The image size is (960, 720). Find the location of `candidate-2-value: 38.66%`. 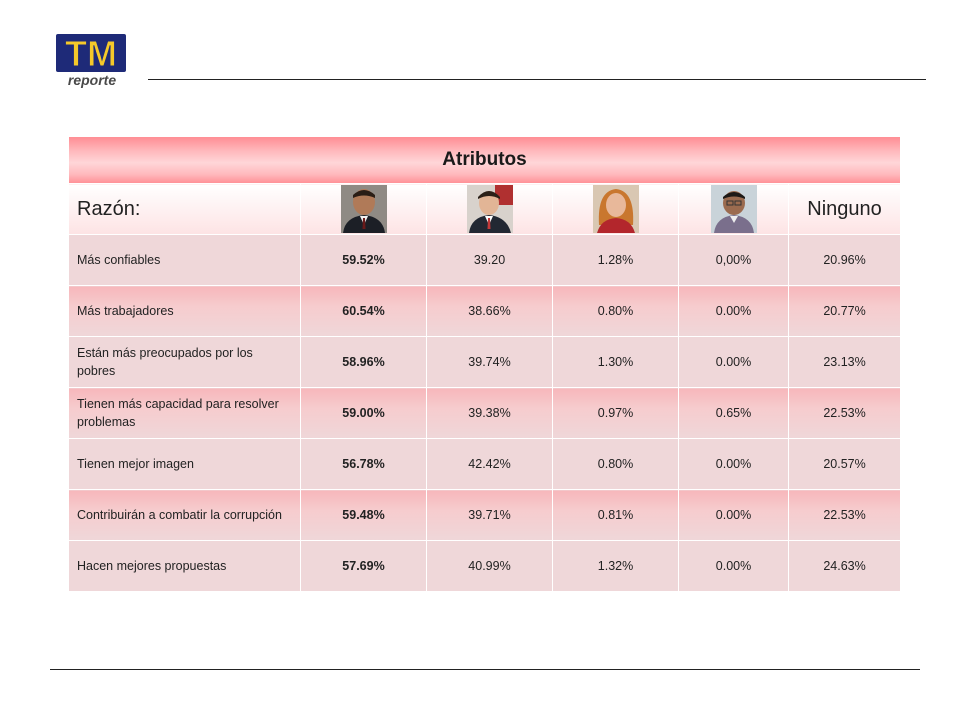

candidate-2-value: 38.66% is located at coordinates (489, 311).